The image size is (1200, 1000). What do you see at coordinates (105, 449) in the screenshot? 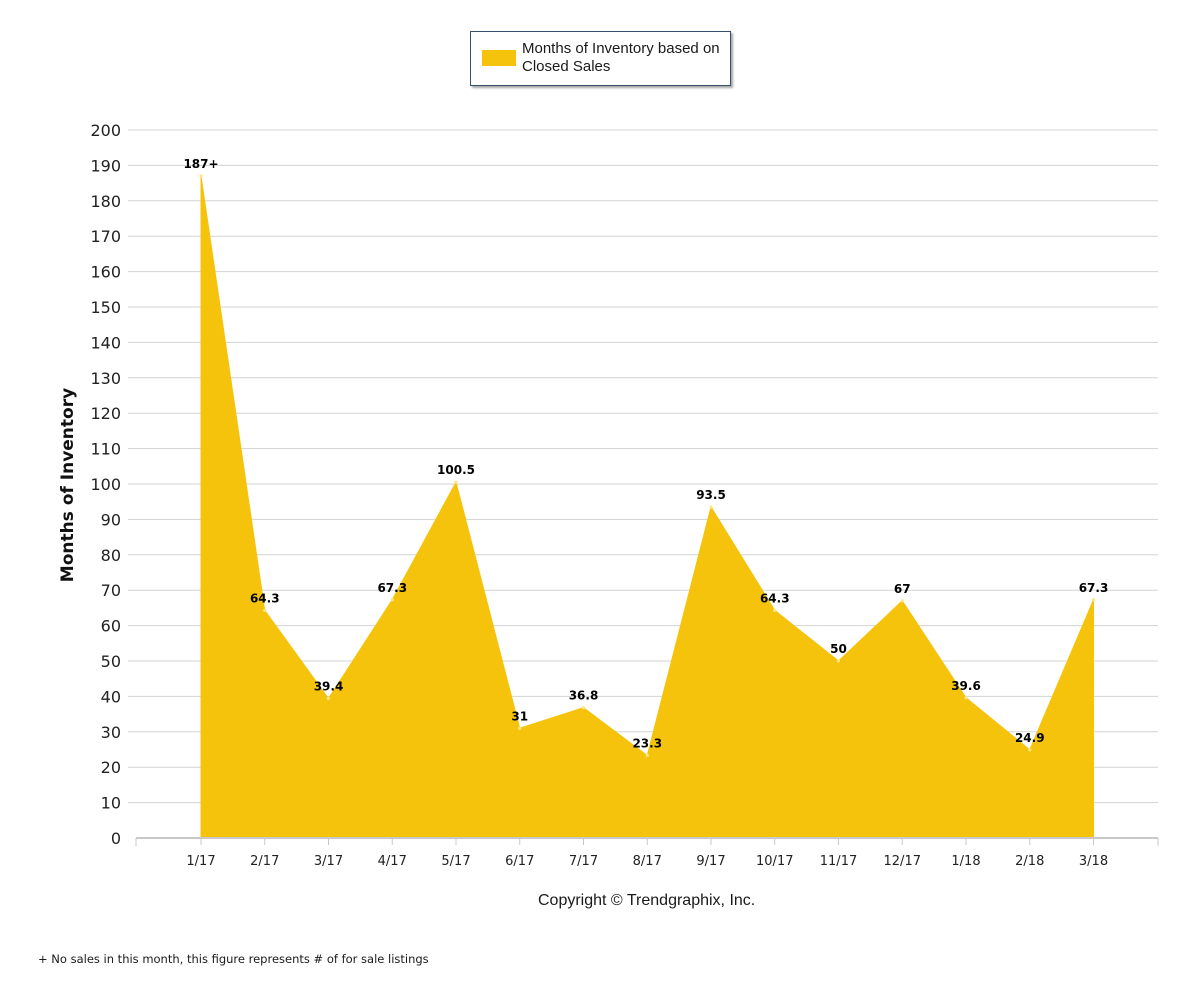
I see `y-tick-label: 110` at bounding box center [105, 449].